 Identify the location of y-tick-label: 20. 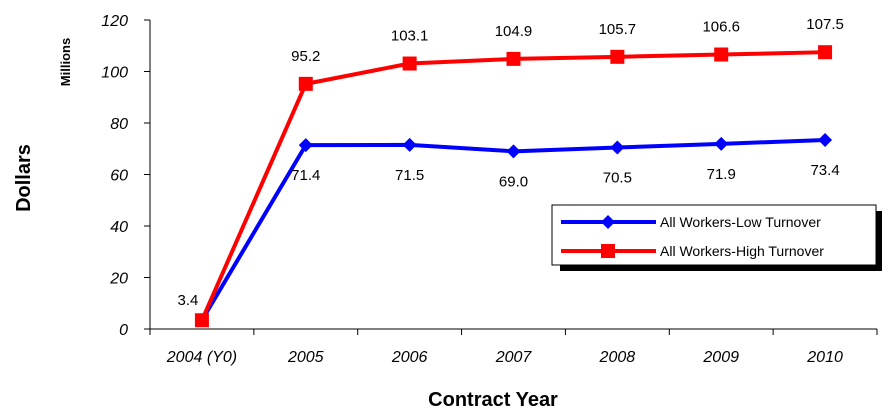
(118, 279).